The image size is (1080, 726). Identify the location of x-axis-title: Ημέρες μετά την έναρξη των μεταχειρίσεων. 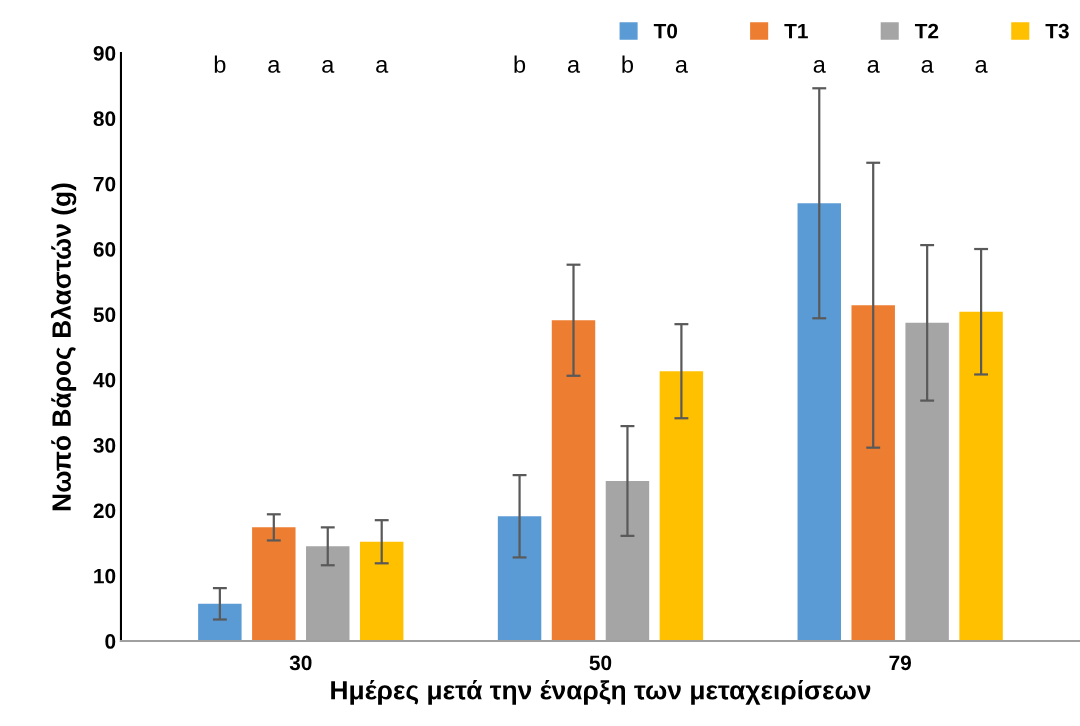
(601, 692).